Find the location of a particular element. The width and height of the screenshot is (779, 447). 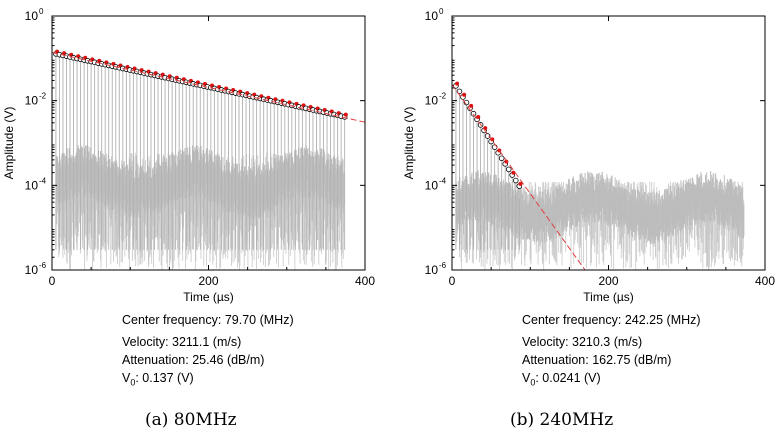

echo-spikes is located at coordinates (487, 167).